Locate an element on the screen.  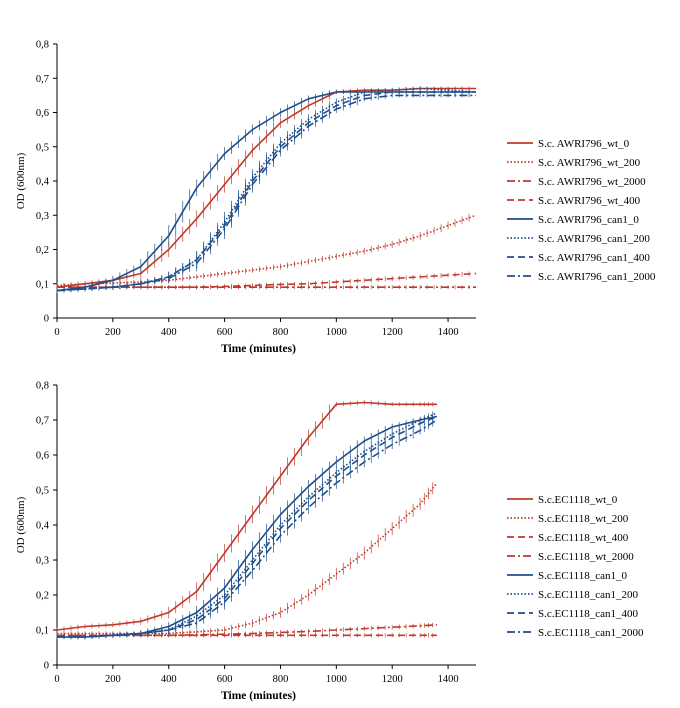
legend-label-6: S.c. AWRI796_can1_200 is located at coordinates (594, 239).